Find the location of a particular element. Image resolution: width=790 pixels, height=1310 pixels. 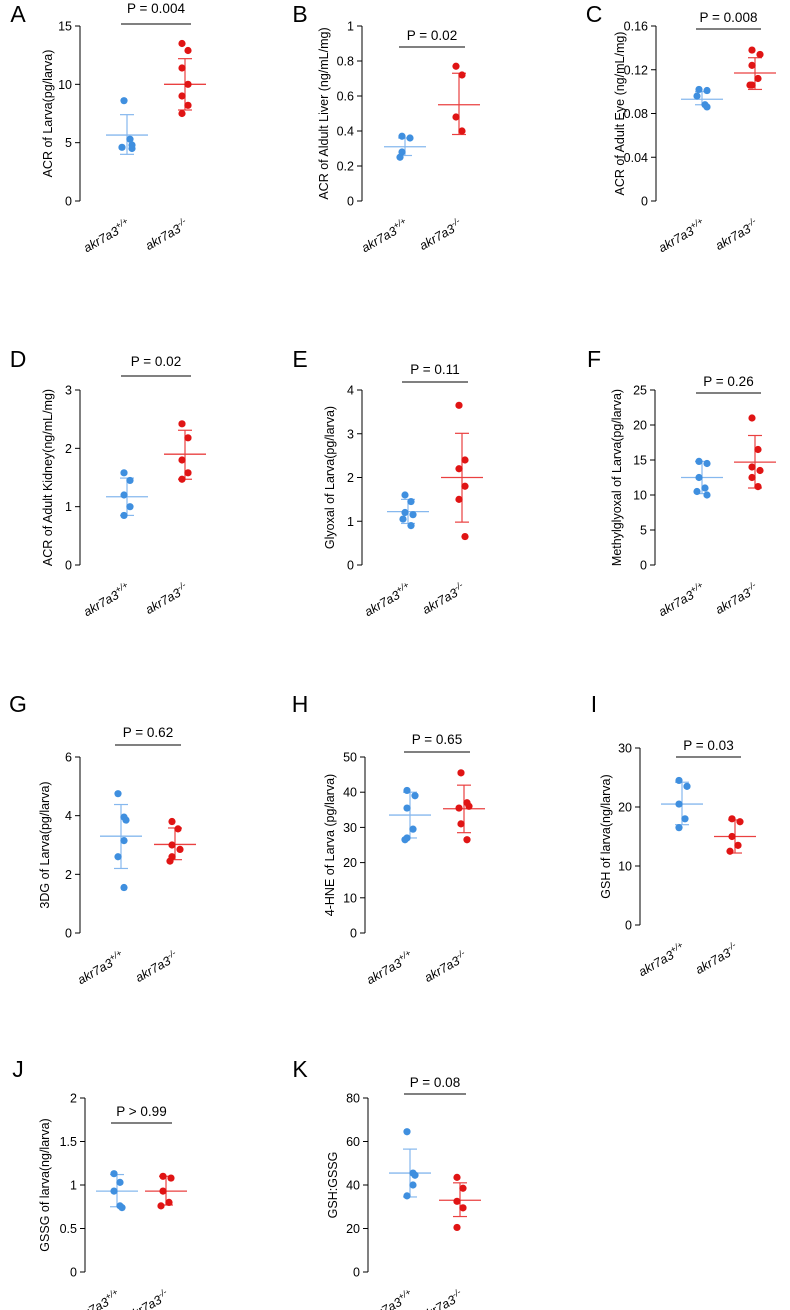

tick-label-y: 1 is located at coordinates (350, 522).